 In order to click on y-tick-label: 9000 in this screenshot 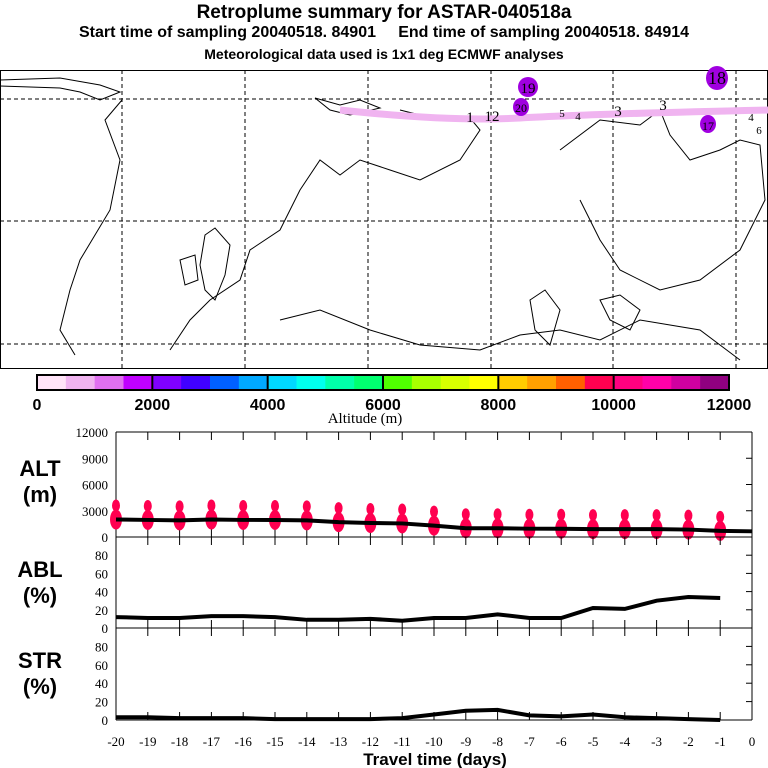, I will do `click(95, 458)`.